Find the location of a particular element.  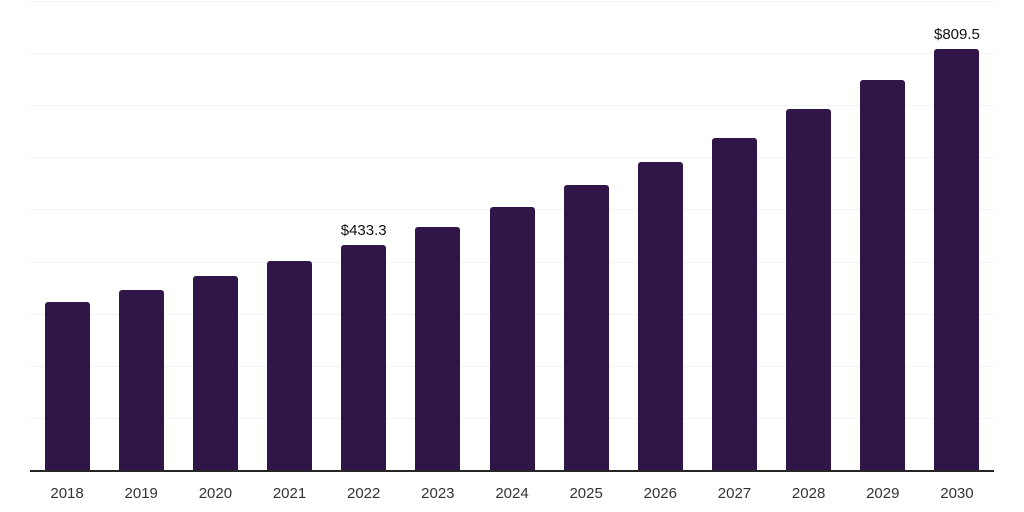

bar-2018 is located at coordinates (67, 386).